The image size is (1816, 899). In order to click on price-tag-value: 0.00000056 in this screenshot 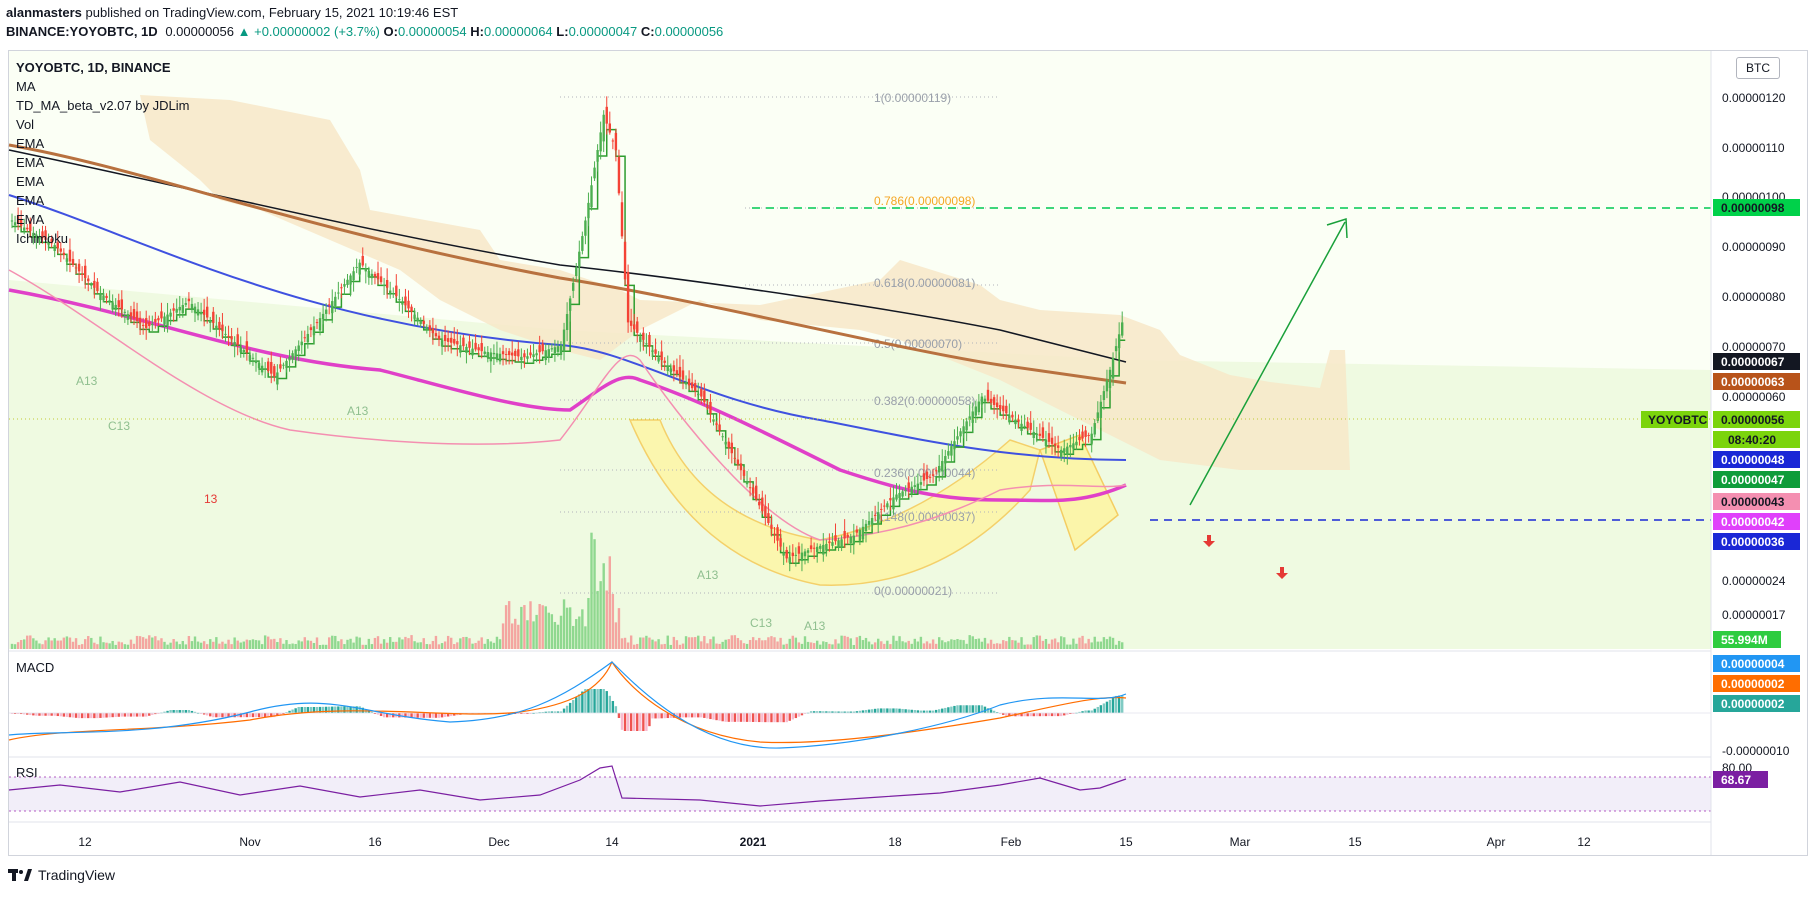, I will do `click(1753, 420)`.